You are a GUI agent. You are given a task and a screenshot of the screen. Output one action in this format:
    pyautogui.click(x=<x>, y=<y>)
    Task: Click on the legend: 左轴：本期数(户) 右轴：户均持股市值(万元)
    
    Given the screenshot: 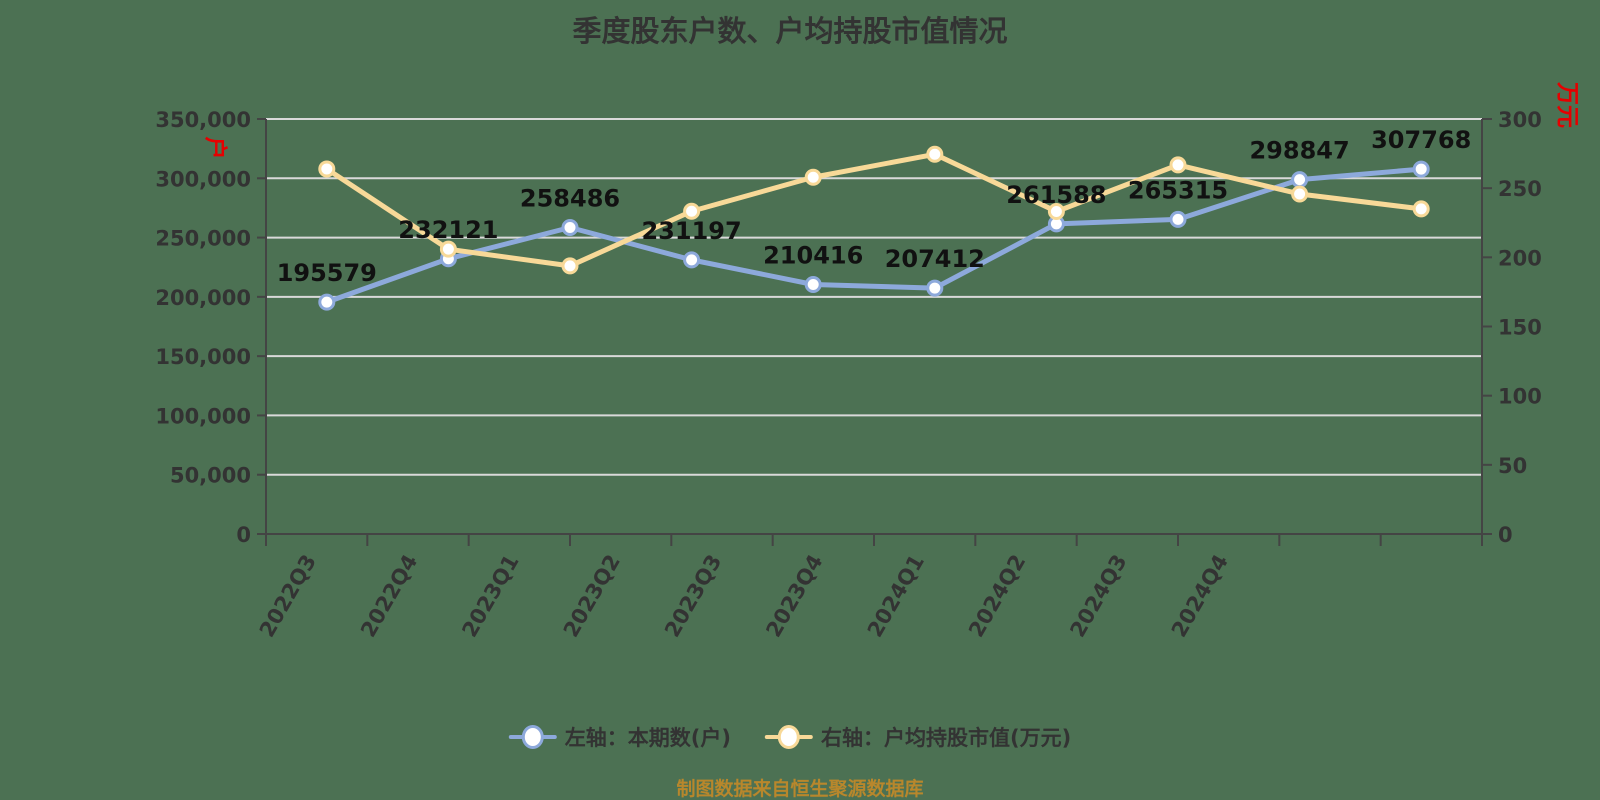 What is the action you would take?
    pyautogui.click(x=789, y=737)
    